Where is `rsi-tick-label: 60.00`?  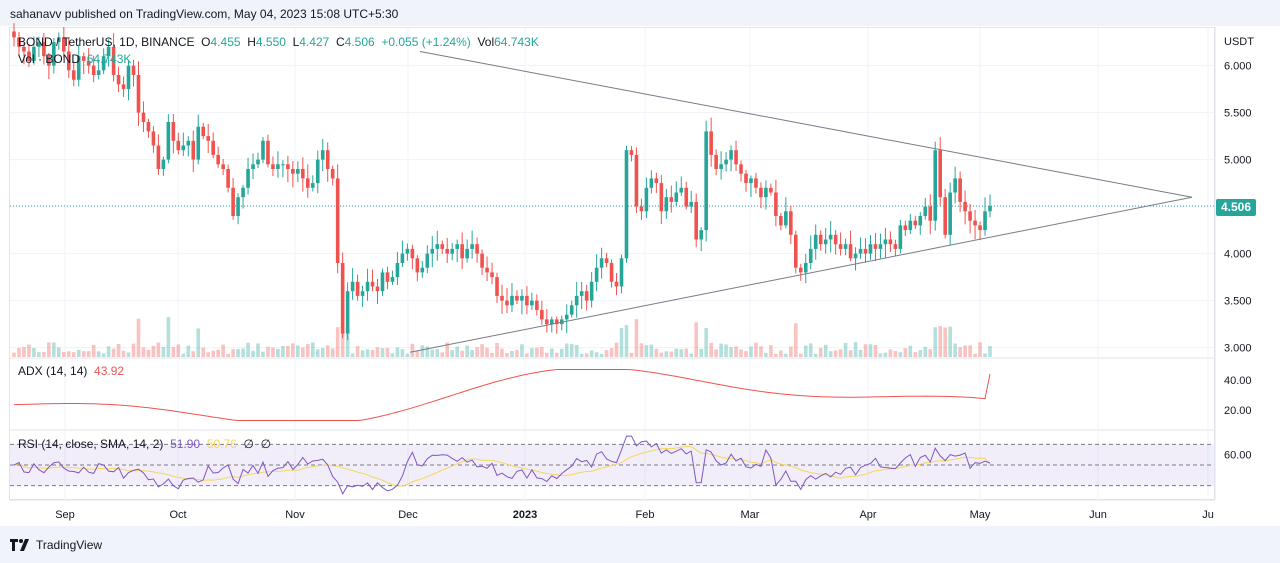 rsi-tick-label: 60.00 is located at coordinates (1238, 456).